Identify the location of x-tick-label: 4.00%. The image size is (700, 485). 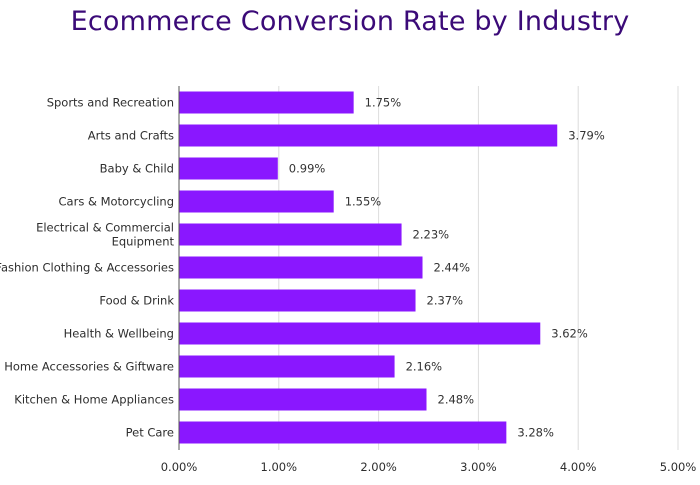
(578, 467).